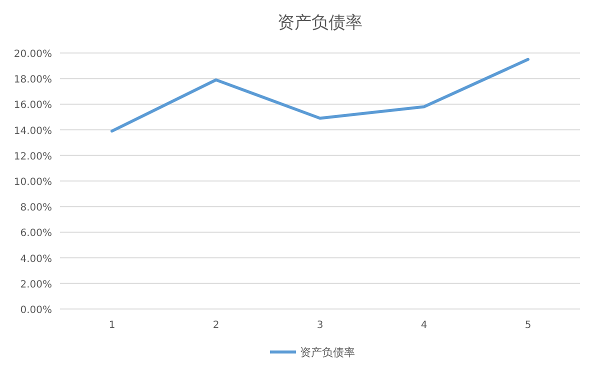 The image size is (598, 376). I want to click on y-tick-label: 6.00%, so click(36, 234).